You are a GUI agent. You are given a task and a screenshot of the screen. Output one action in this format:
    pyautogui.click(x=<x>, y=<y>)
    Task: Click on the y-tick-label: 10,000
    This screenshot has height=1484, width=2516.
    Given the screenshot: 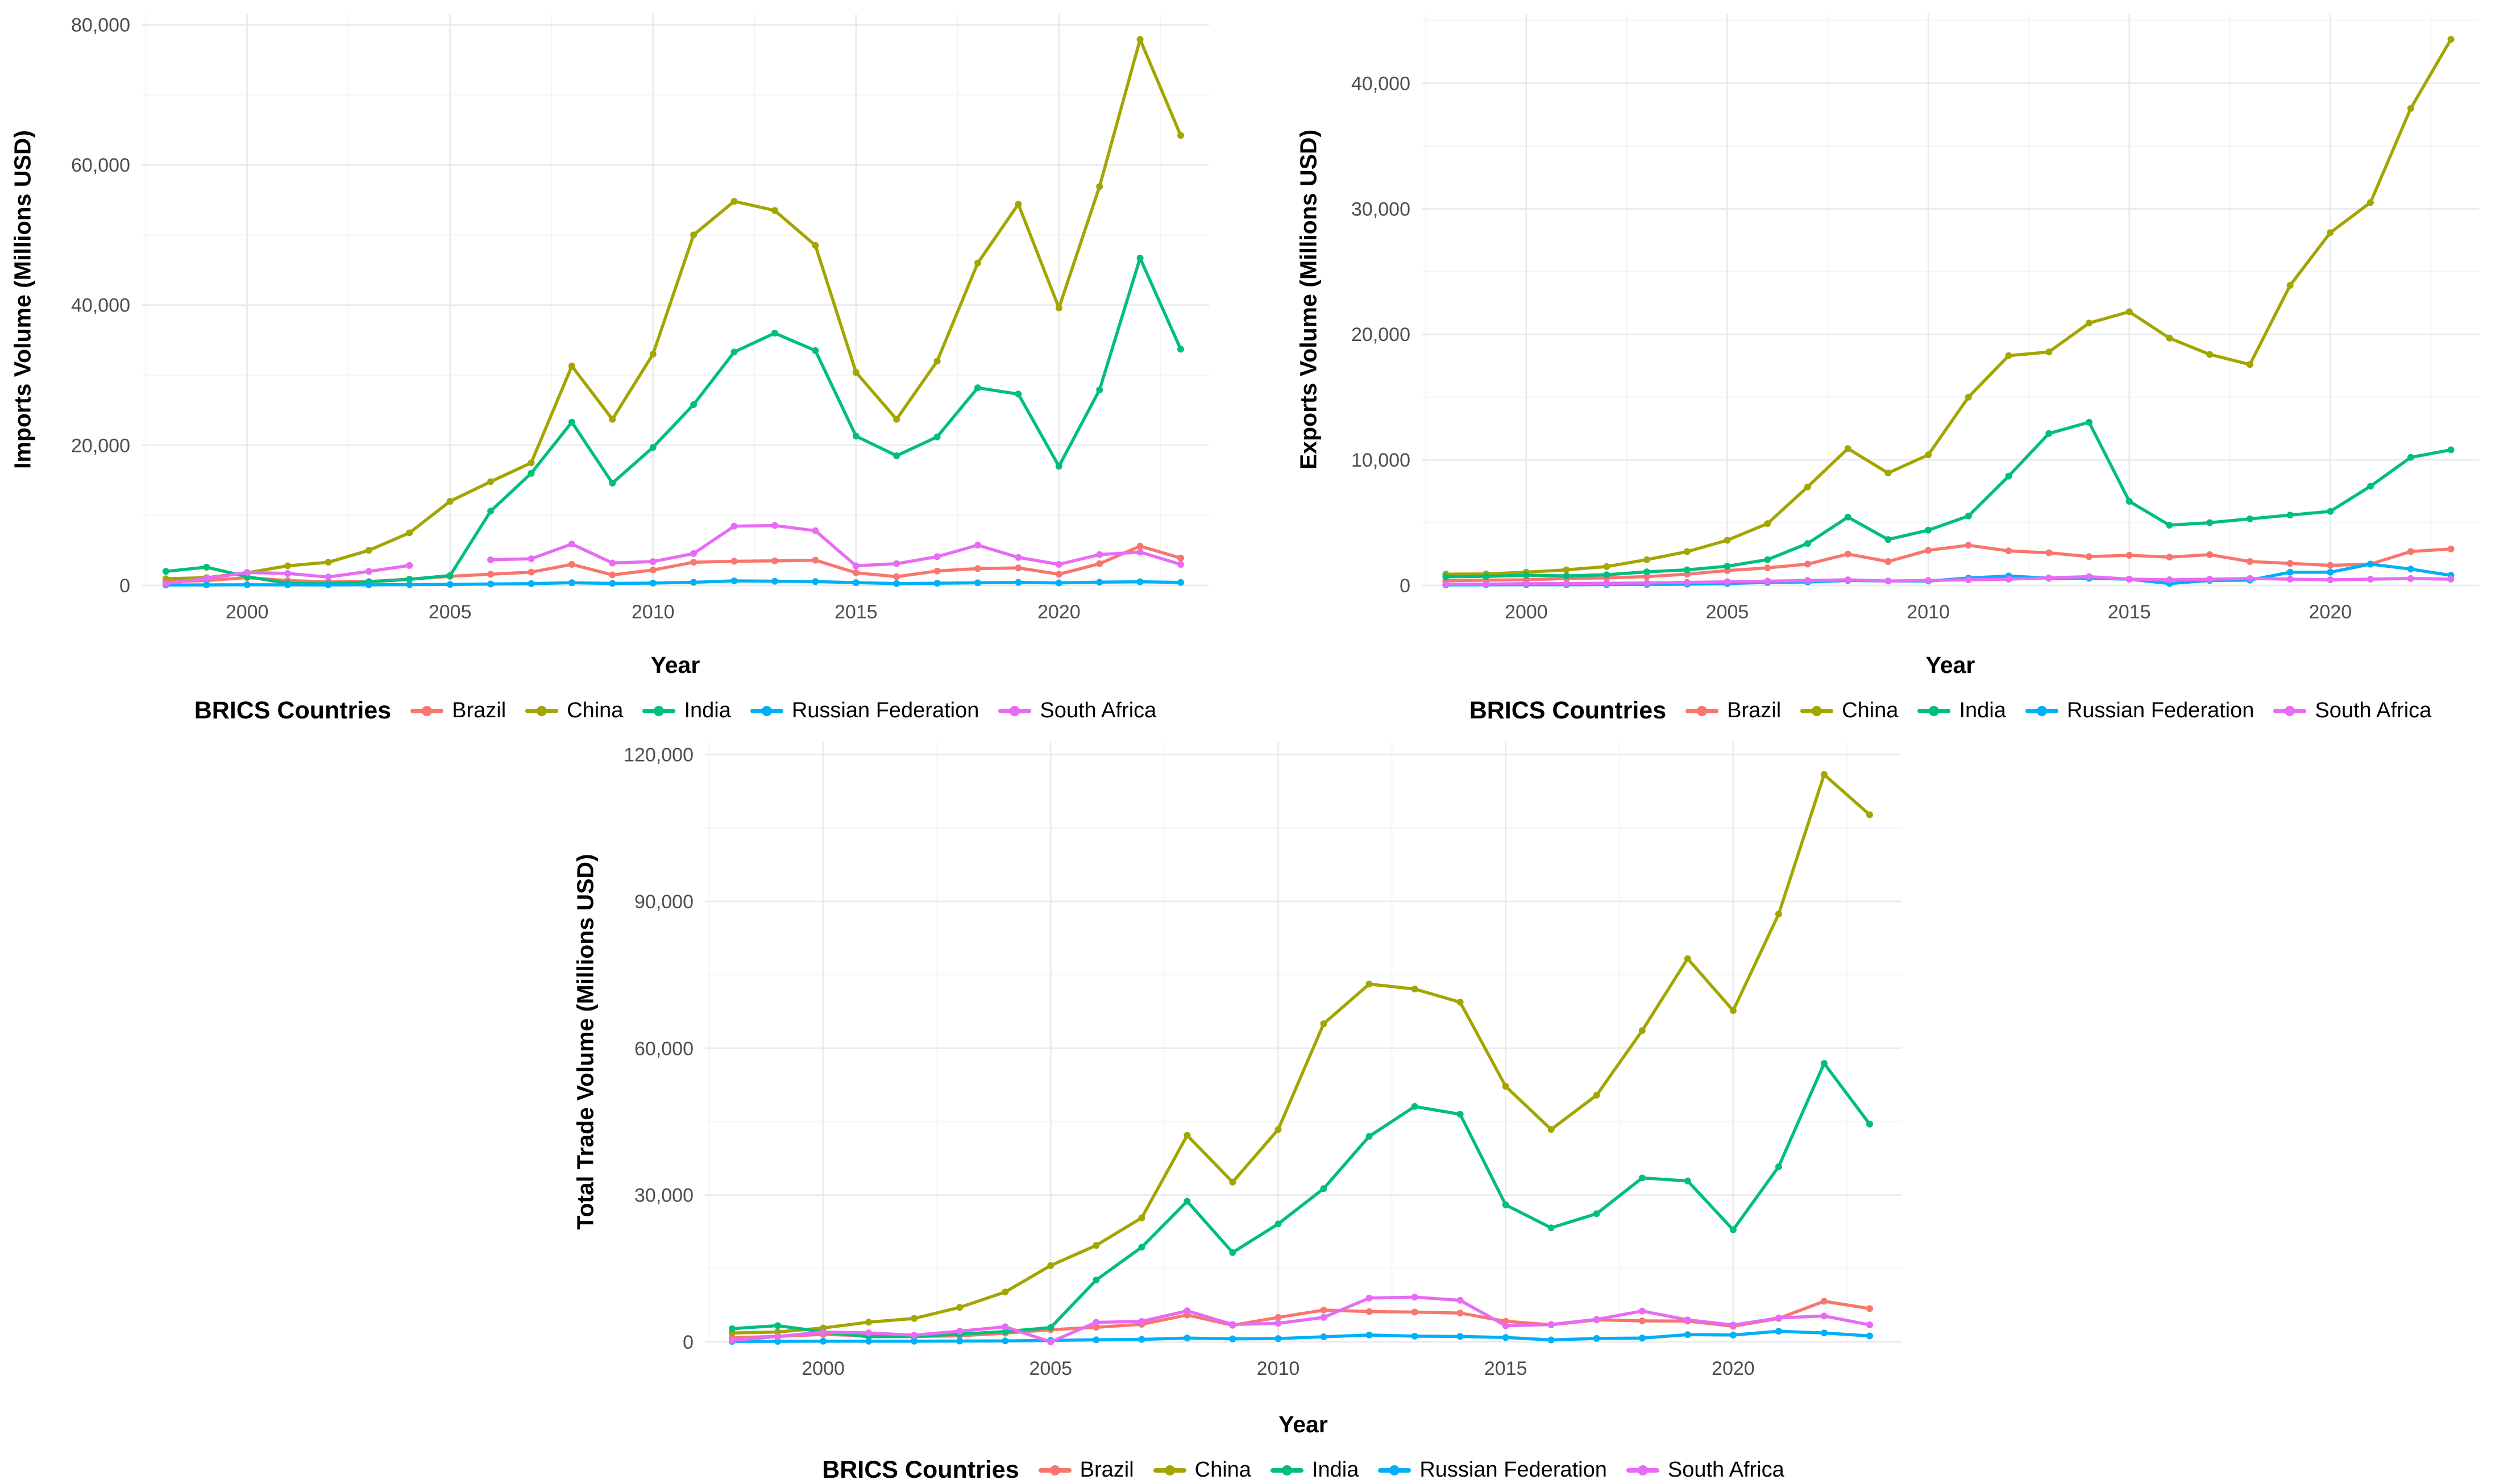 What is the action you would take?
    pyautogui.click(x=1380, y=461)
    